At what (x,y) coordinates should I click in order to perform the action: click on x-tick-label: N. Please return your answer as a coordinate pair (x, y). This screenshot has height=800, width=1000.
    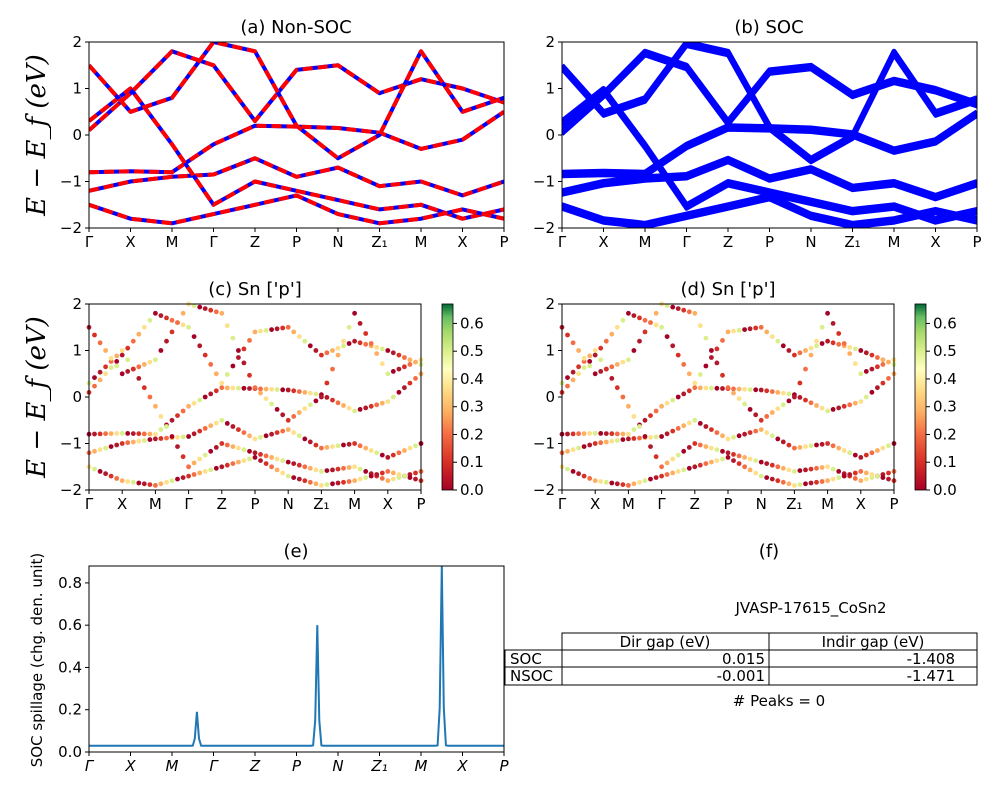
    Looking at the image, I should click on (337, 242).